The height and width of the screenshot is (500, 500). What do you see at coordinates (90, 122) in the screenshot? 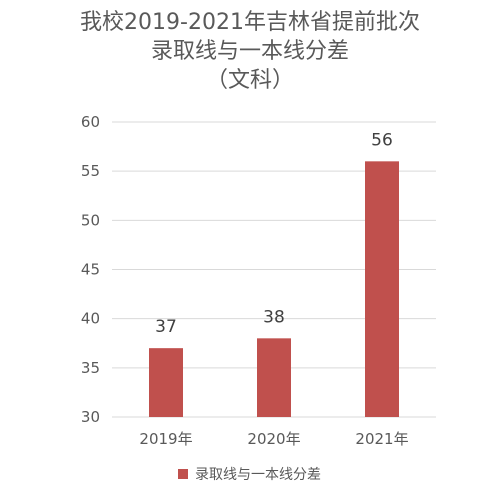
I see `y-tick-label: 60` at bounding box center [90, 122].